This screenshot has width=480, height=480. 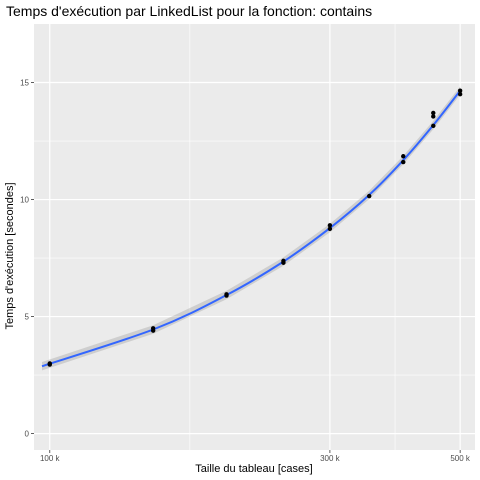 What do you see at coordinates (330, 458) in the screenshot?
I see `x-tick-label: 300 k` at bounding box center [330, 458].